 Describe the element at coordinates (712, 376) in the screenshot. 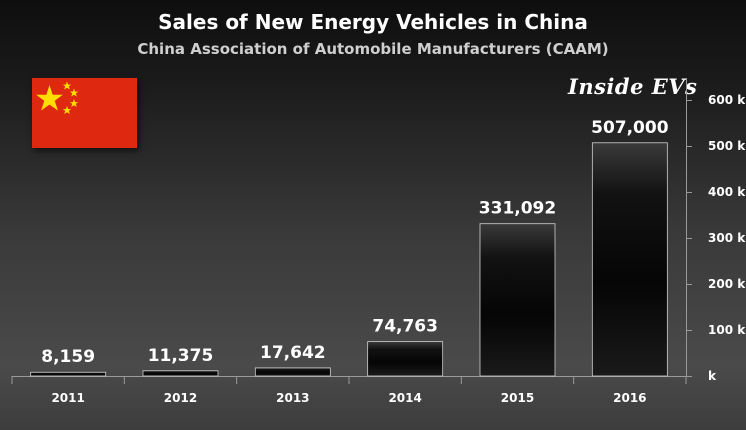

I see `y-tick-label: k` at that location.